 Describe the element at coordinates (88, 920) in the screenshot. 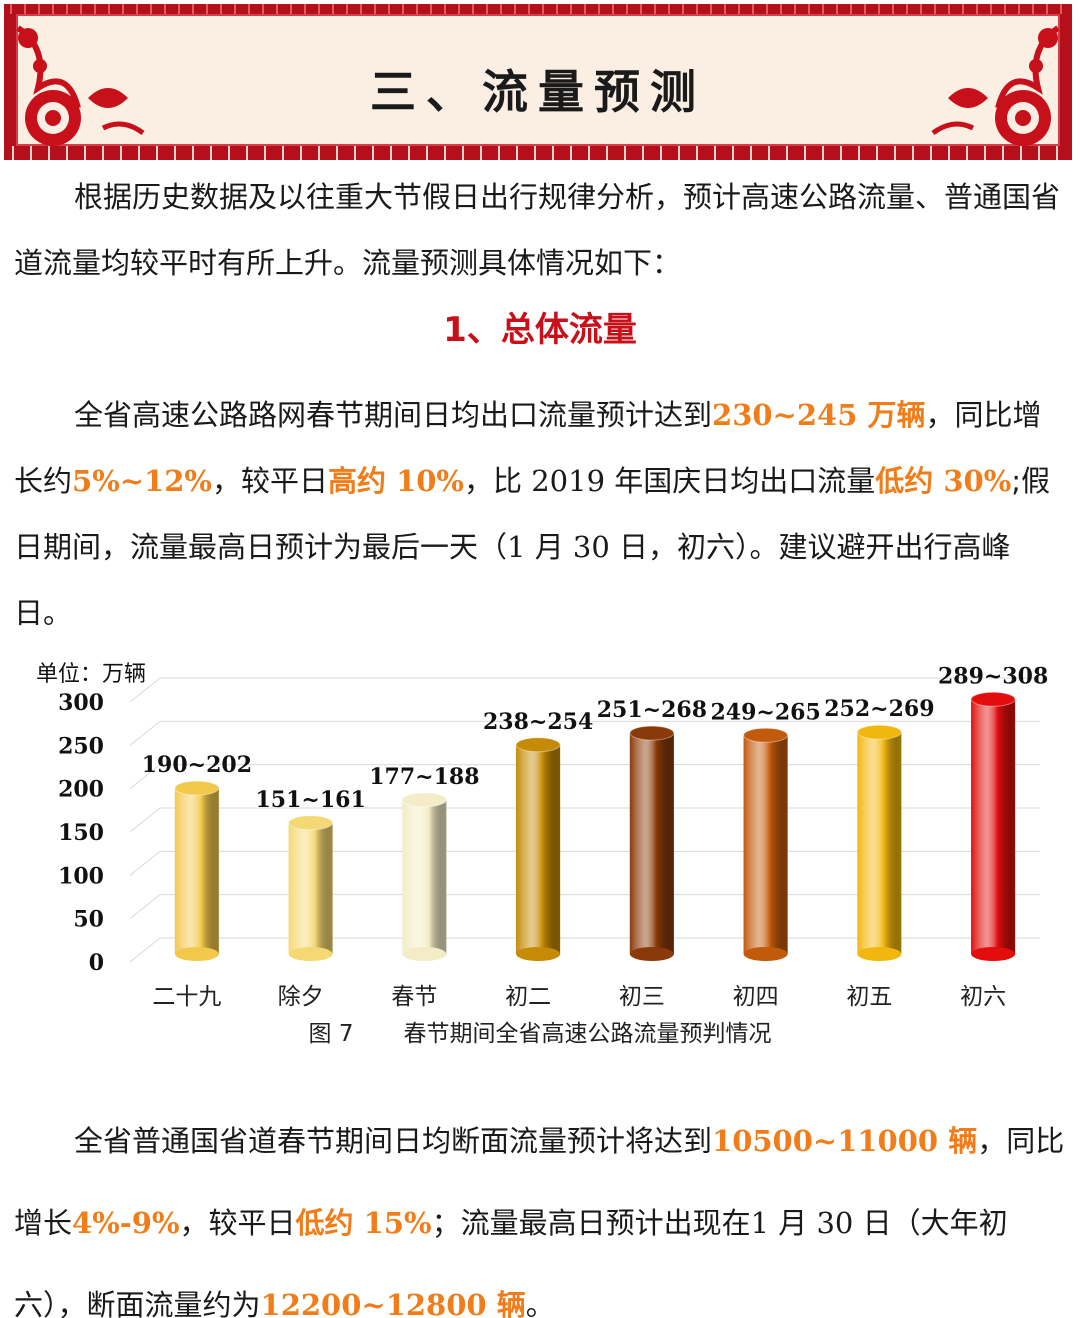

I see `y-tick-label: 50` at that location.